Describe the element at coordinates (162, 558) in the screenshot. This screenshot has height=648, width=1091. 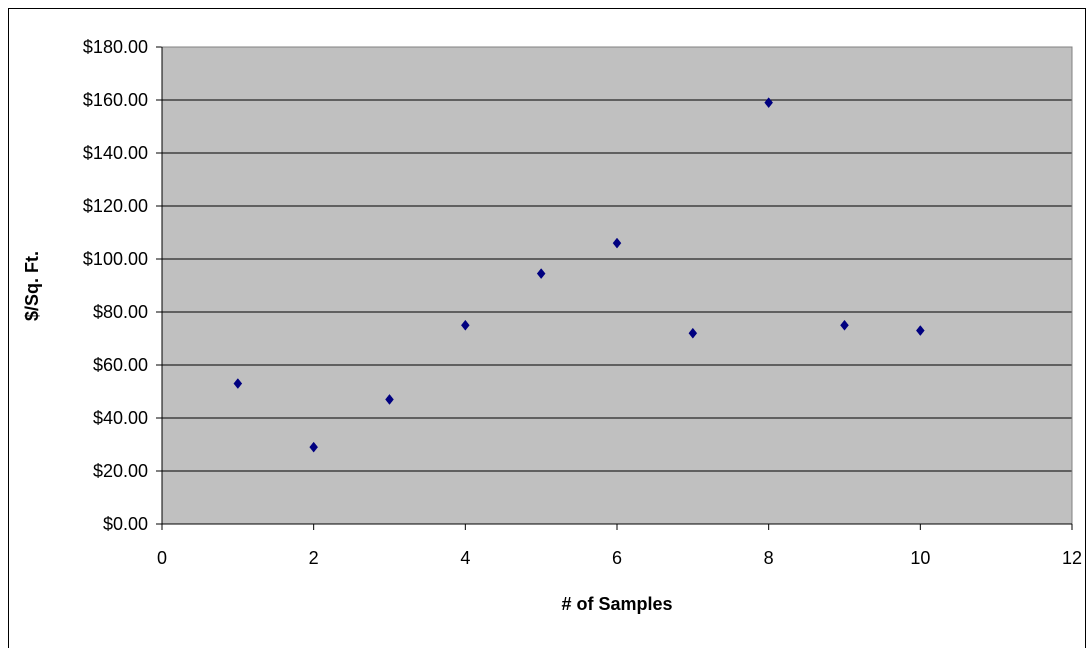
I see `x-tick-label: 0` at that location.